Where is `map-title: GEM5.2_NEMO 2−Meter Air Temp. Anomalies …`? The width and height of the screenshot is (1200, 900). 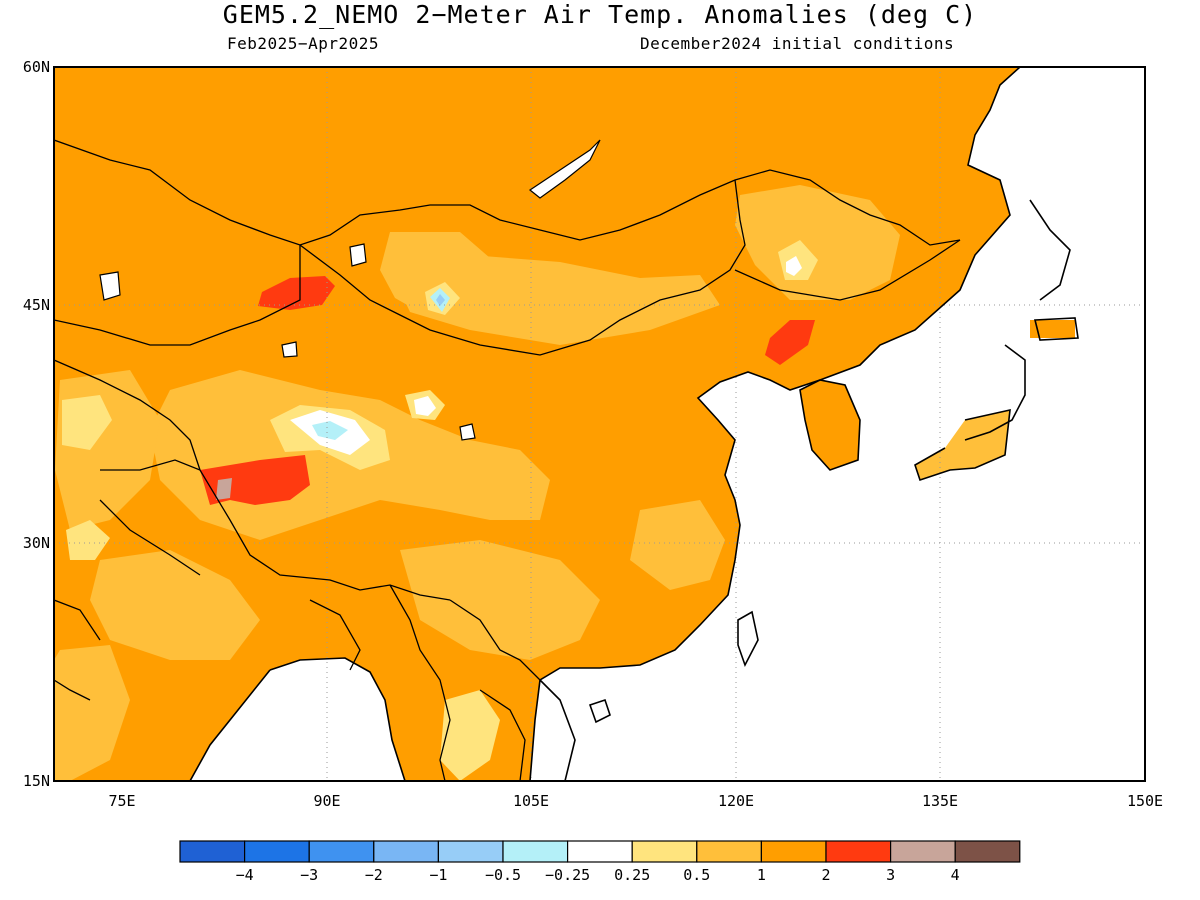
map-title: GEM5.2_NEMO 2−Meter Air Temp. Anomalies … is located at coordinates (600, 14).